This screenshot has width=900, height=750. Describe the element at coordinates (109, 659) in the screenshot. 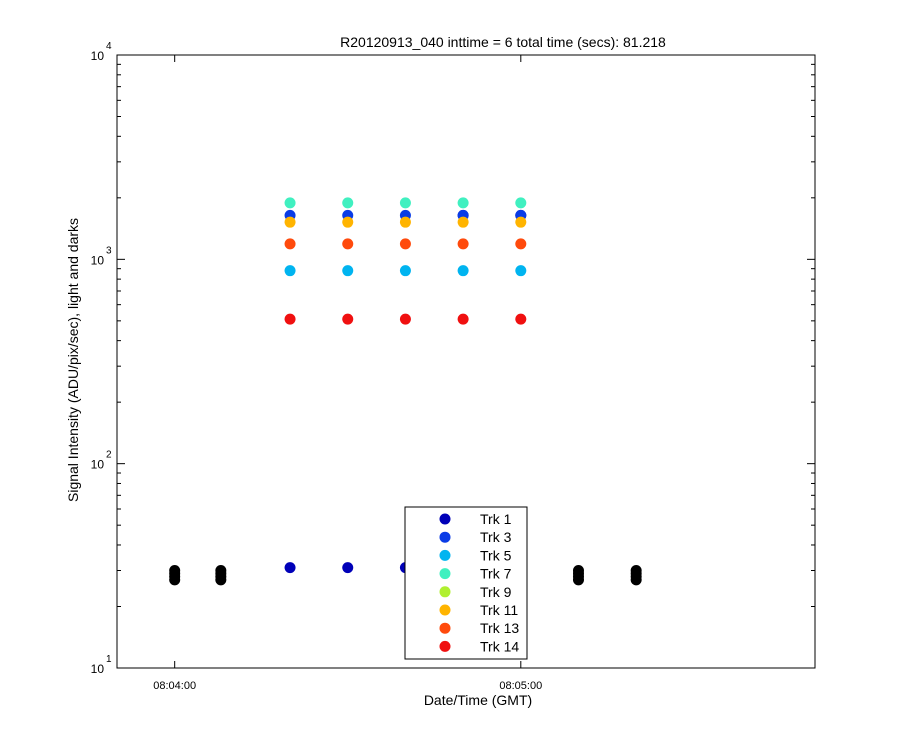

I see `y-tick-exponent: 1` at that location.